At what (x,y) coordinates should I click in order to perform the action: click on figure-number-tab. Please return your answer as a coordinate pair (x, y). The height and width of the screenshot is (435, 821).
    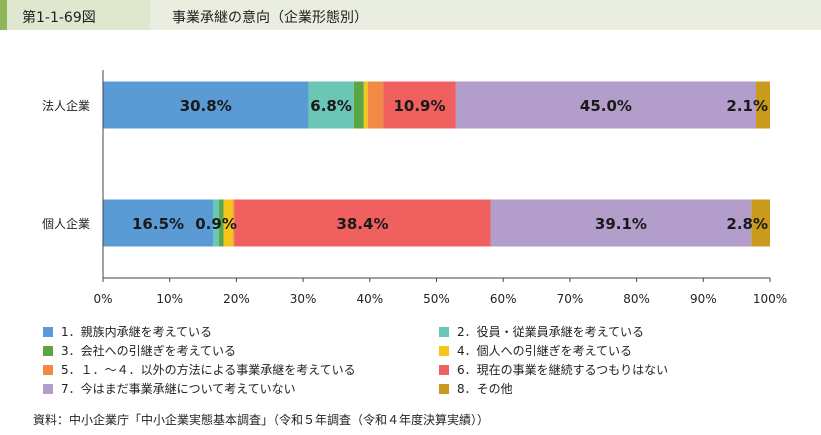
    Looking at the image, I should click on (75, 15).